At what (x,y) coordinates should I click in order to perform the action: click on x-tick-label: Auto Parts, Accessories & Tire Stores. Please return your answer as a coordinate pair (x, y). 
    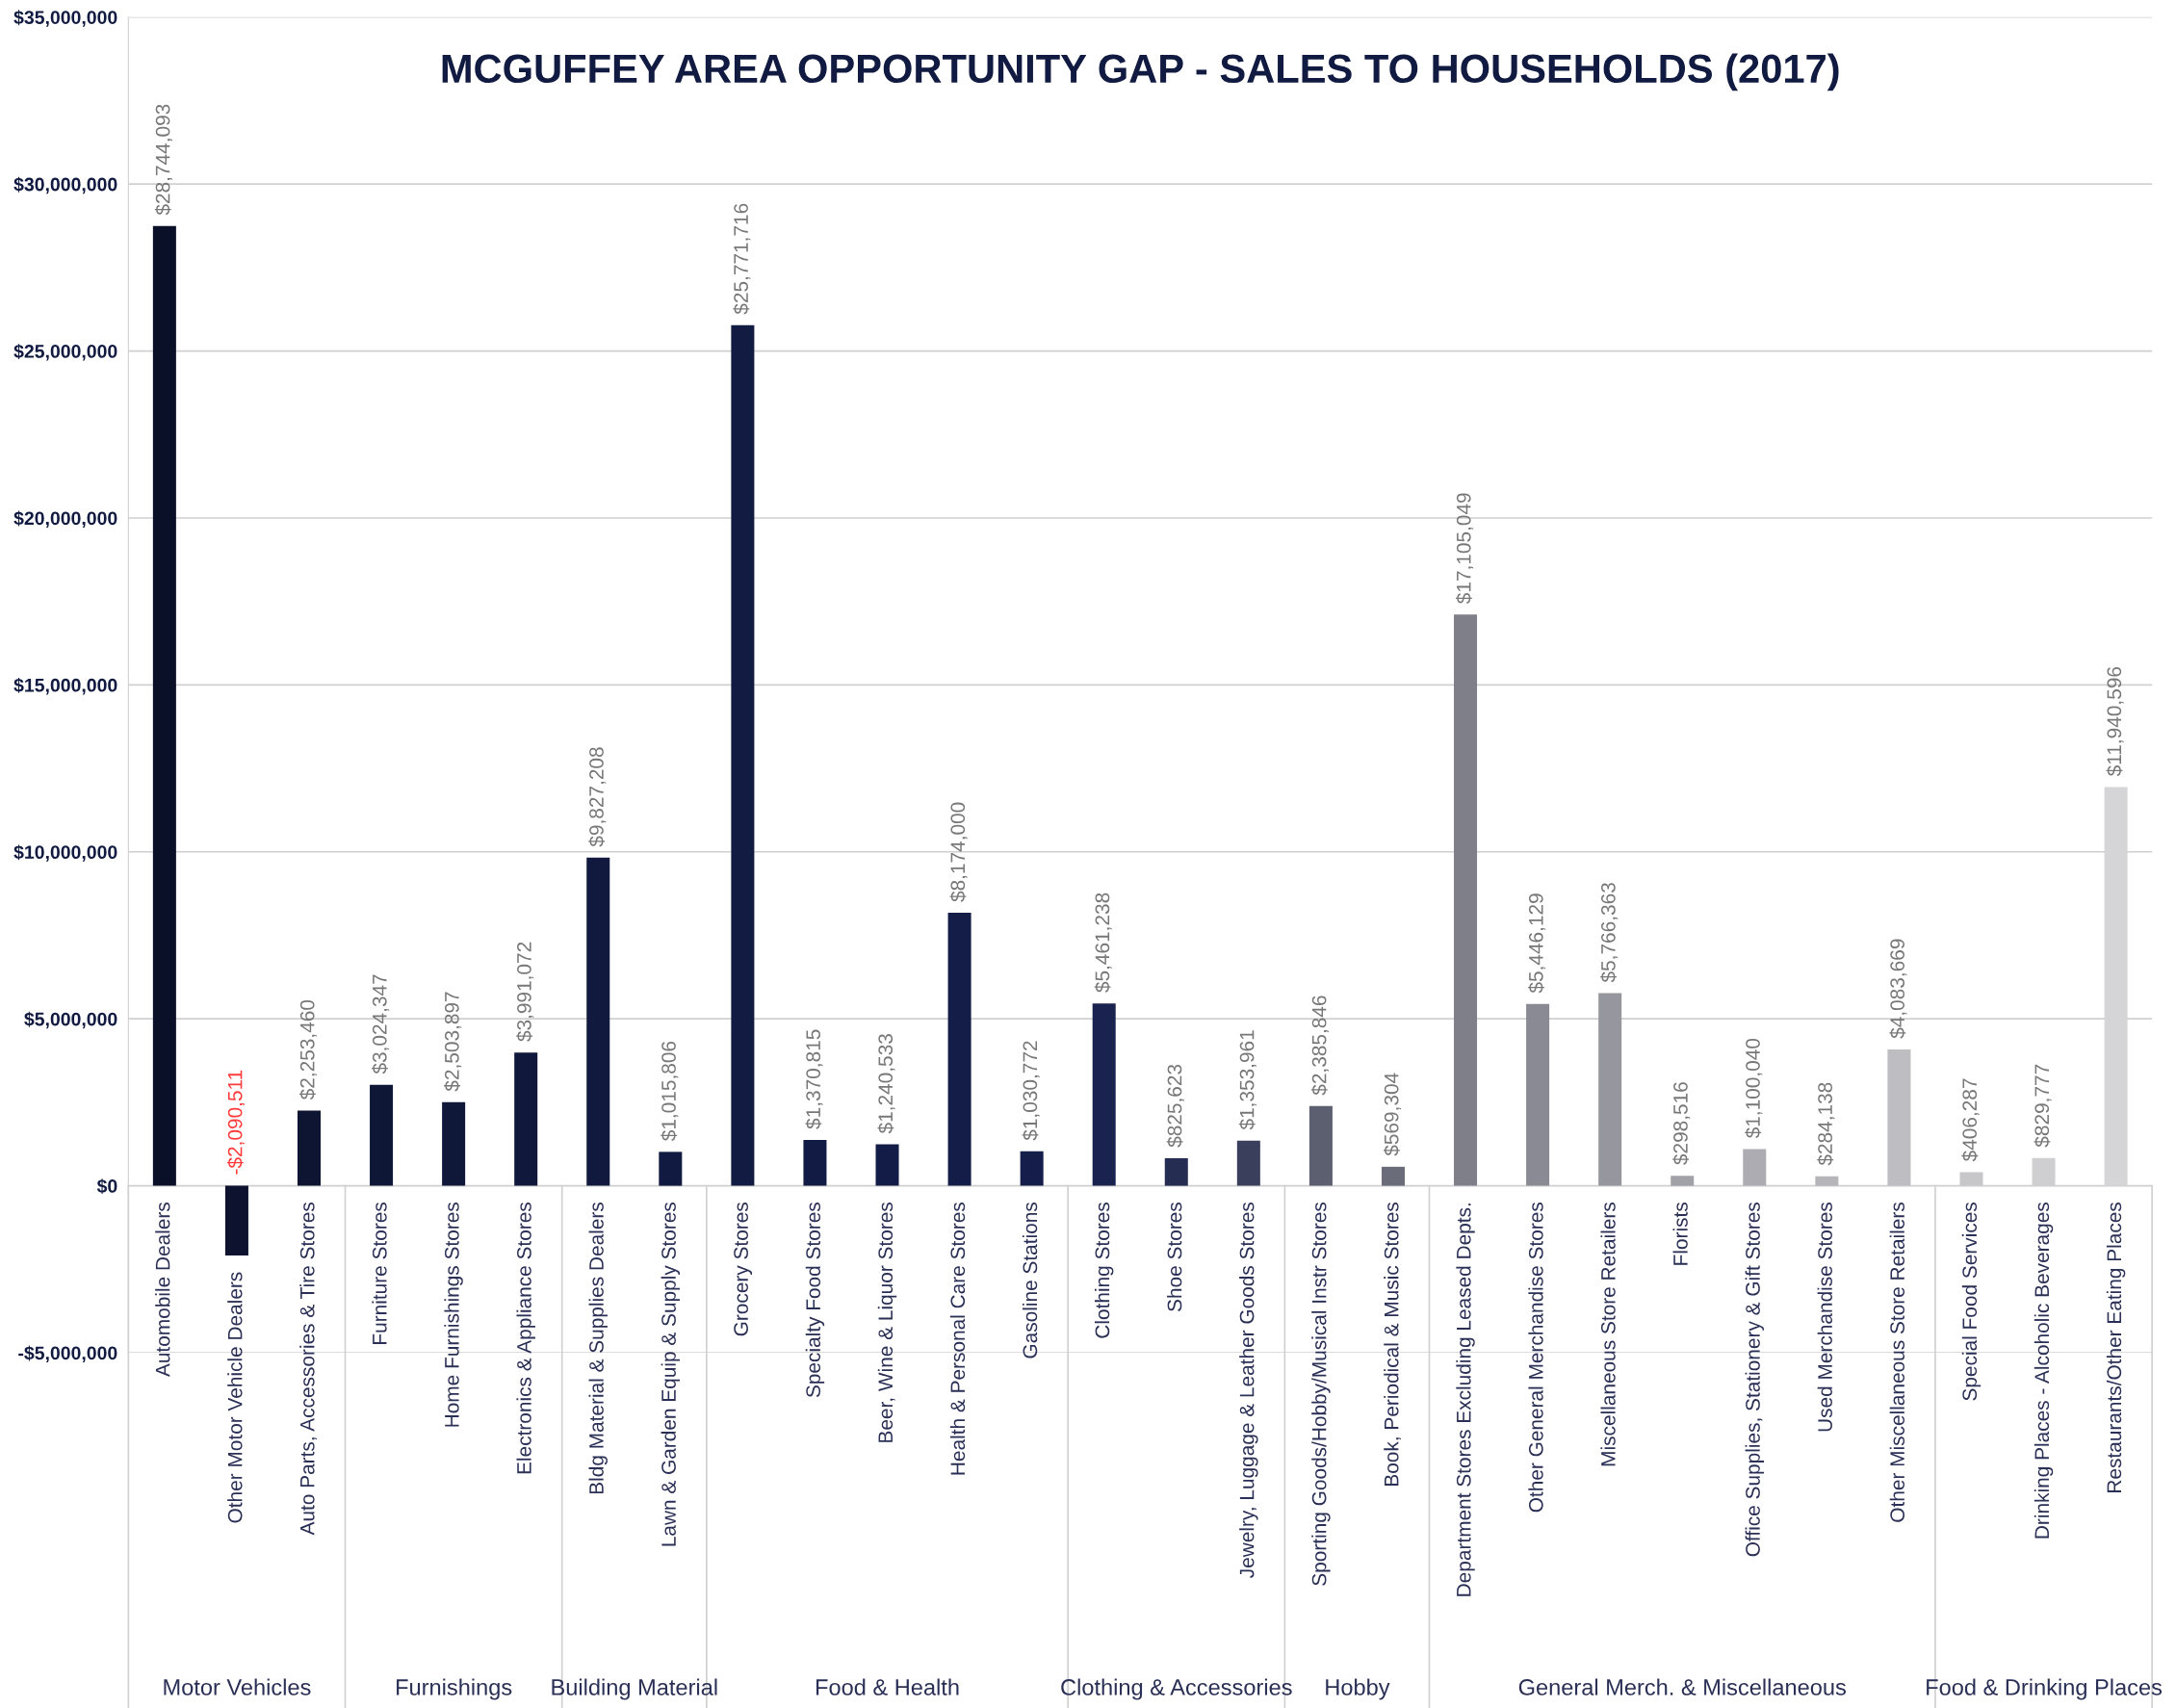
    Looking at the image, I should click on (308, 1369).